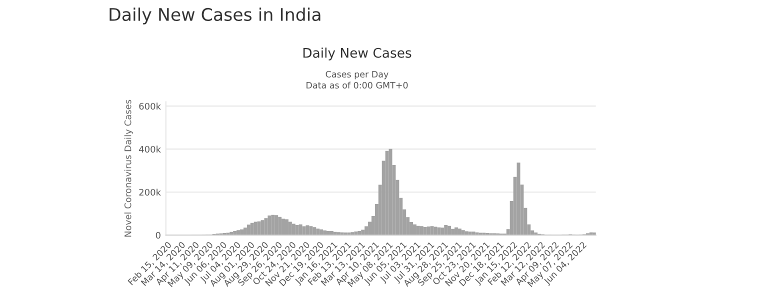 The height and width of the screenshot is (303, 761). What do you see at coordinates (357, 85) in the screenshot?
I see `text: Data as of 0:00 GMT+0` at bounding box center [357, 85].